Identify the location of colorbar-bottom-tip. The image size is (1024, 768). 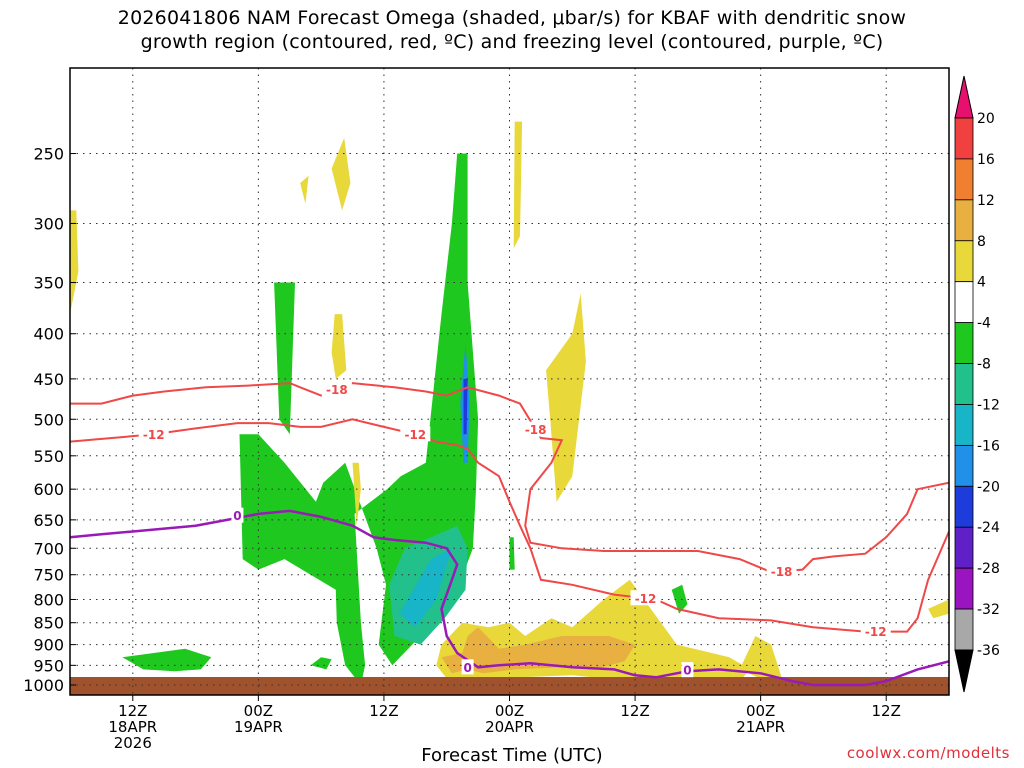
(964, 671).